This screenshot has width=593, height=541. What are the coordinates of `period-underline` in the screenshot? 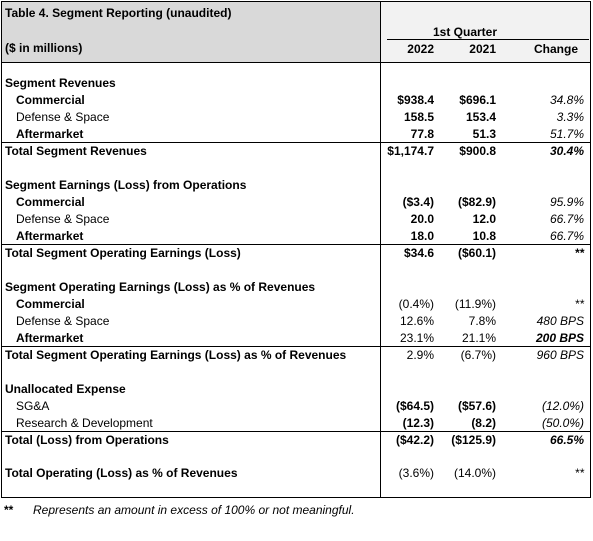 It's located at (488, 39).